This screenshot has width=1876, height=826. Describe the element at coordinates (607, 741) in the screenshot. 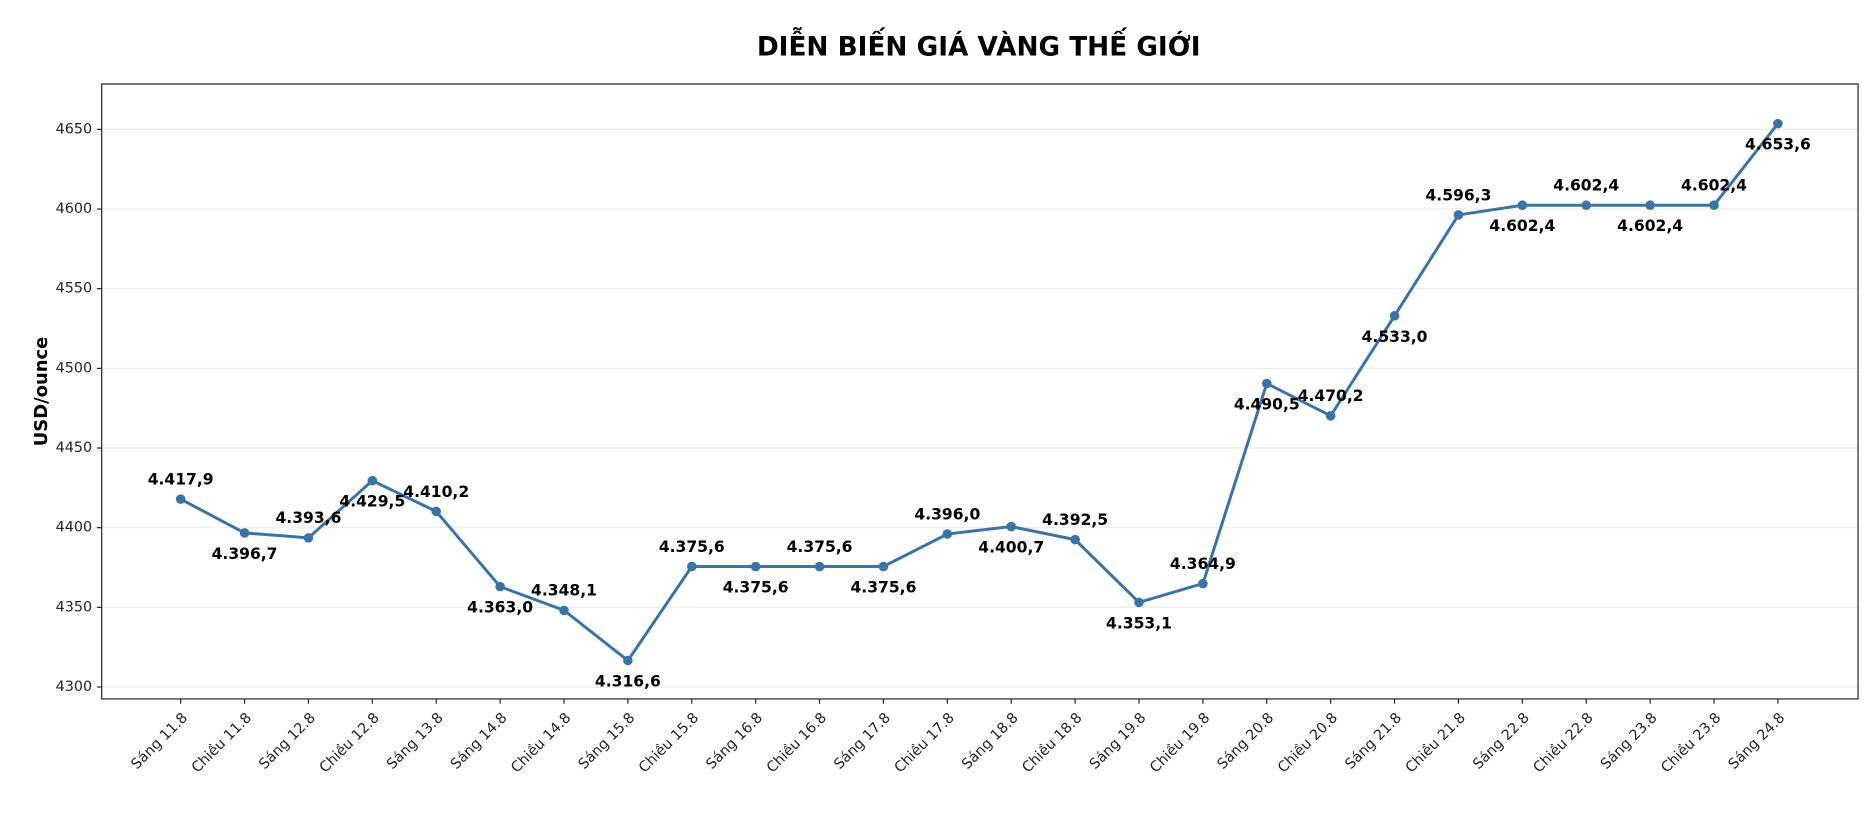

I see `x-tick-label: Sáng 15.8` at that location.